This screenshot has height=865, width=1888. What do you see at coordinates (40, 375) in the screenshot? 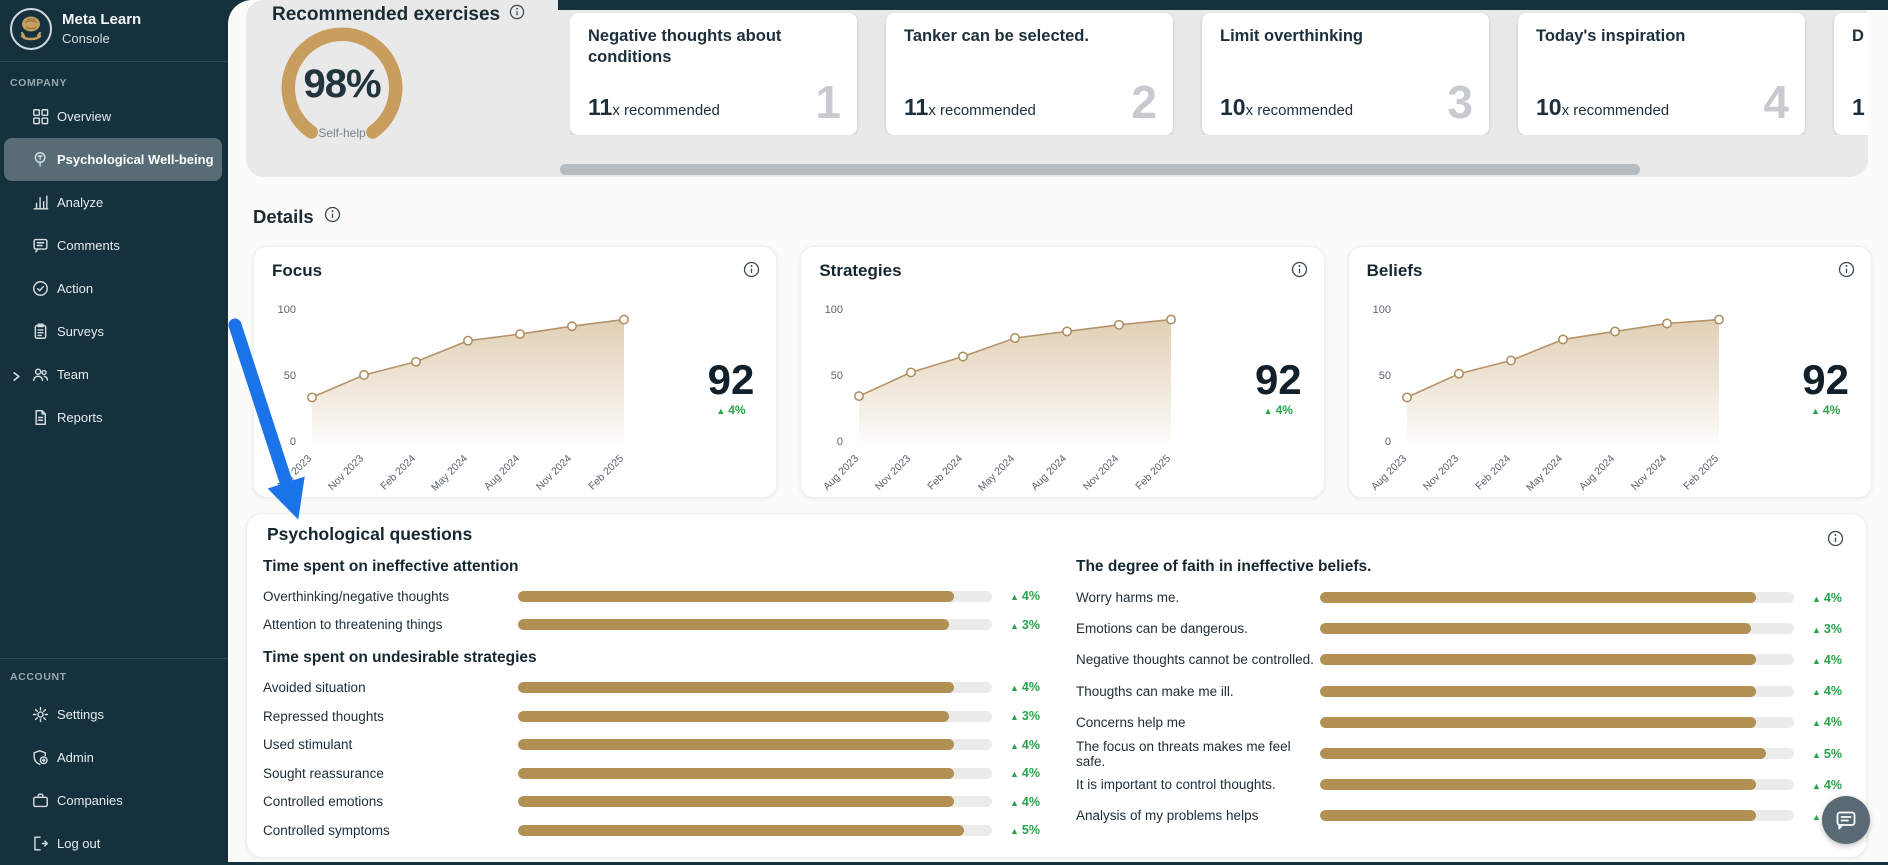
I see `team-icon` at bounding box center [40, 375].